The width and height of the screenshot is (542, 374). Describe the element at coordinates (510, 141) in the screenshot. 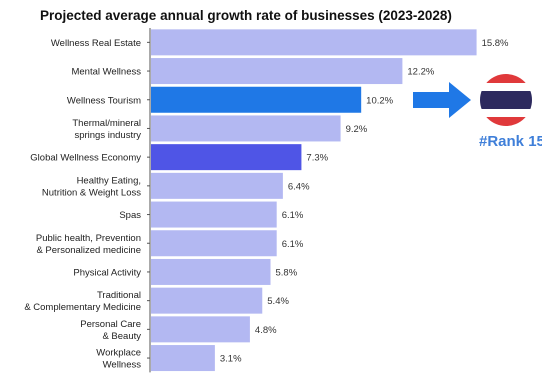

I see `rank-text: #Rank 15` at that location.